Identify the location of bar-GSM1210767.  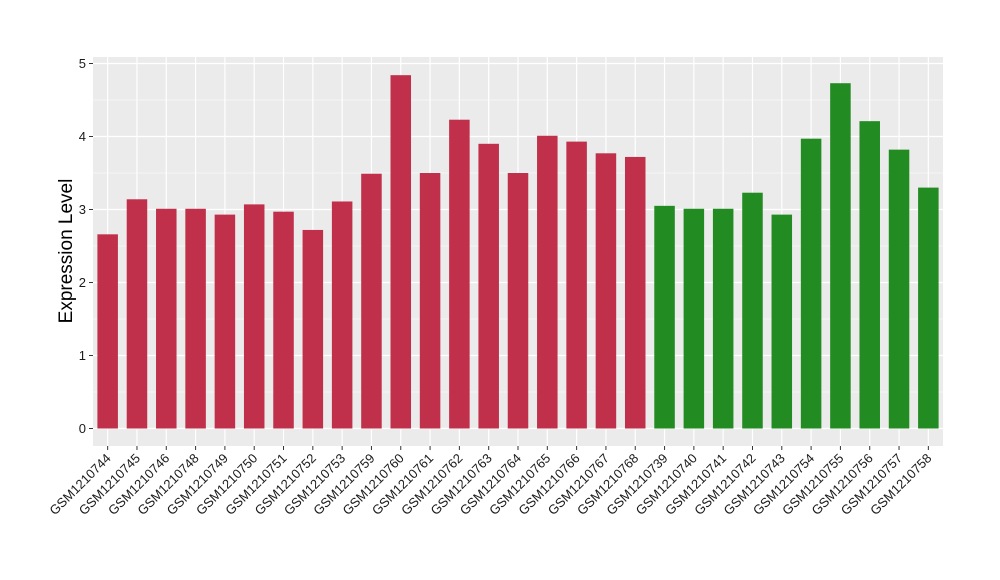
(606, 291).